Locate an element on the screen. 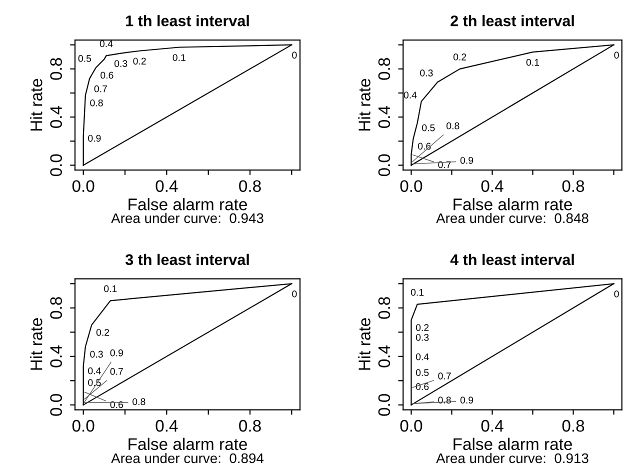 This screenshot has width=625, height=471. chart-title: 3 th least interval is located at coordinates (187, 260).